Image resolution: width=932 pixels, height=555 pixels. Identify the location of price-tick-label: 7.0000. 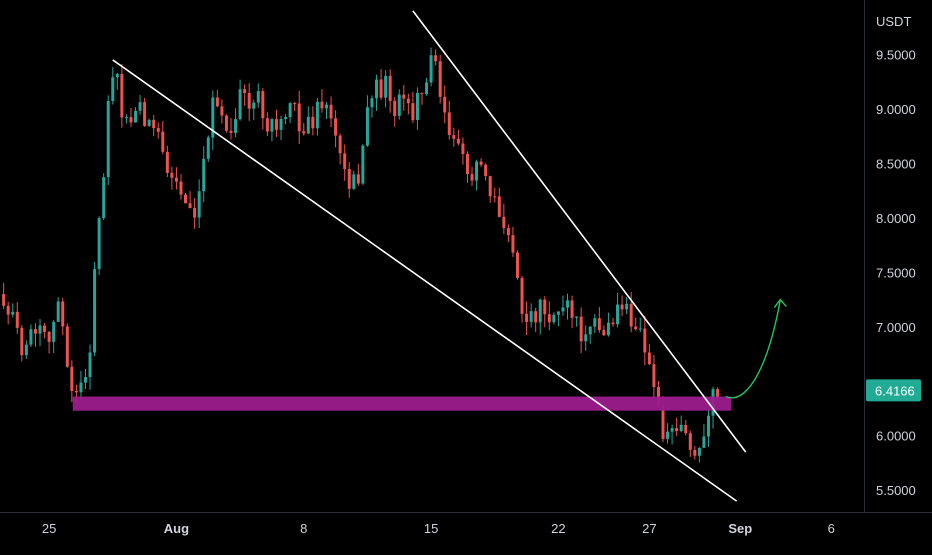
(896, 327).